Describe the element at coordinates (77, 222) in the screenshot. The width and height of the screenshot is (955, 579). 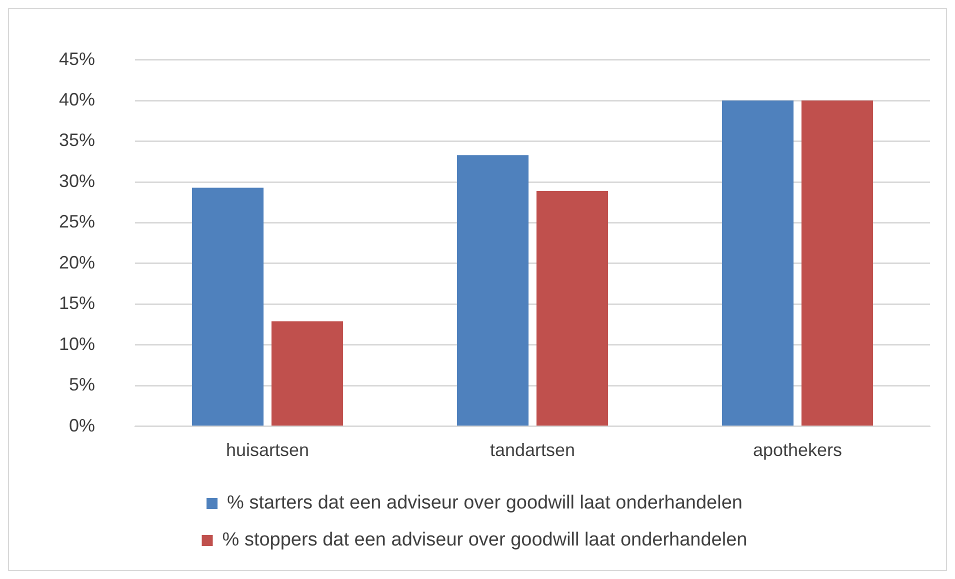
I see `y-tick-label: 25%` at that location.